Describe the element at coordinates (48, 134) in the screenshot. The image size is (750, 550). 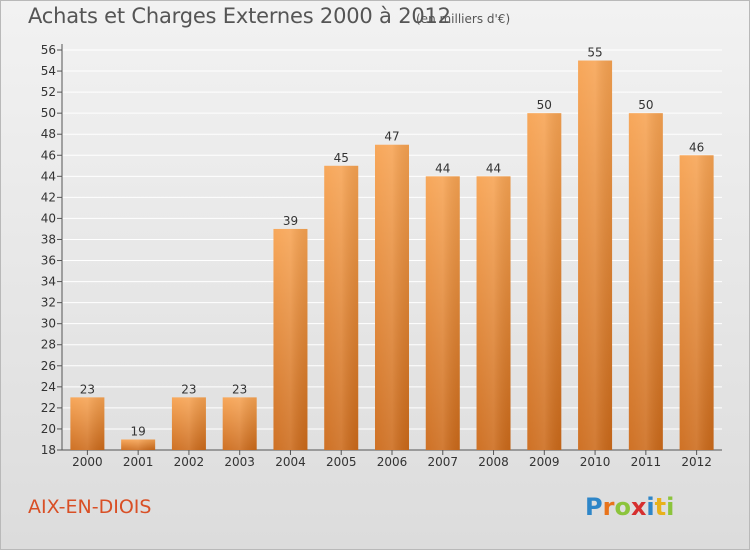
I see `y-tick-label: 48` at that location.